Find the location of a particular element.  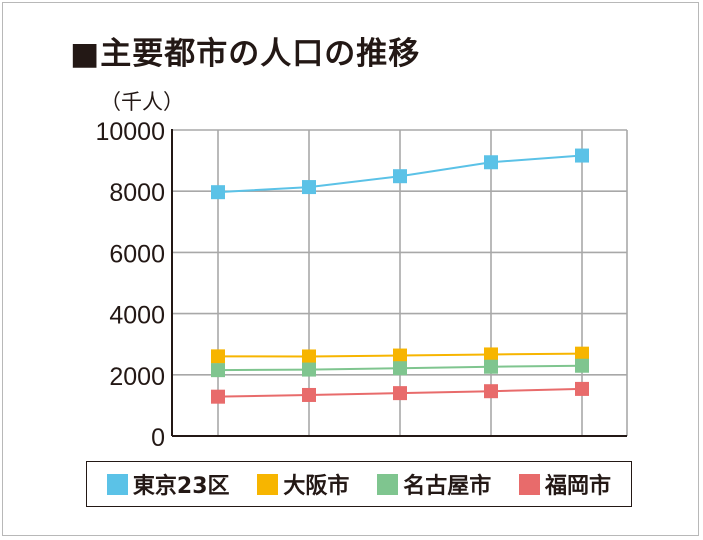

chart-title: ■主要都市の人口の推移 is located at coordinates (245, 50).